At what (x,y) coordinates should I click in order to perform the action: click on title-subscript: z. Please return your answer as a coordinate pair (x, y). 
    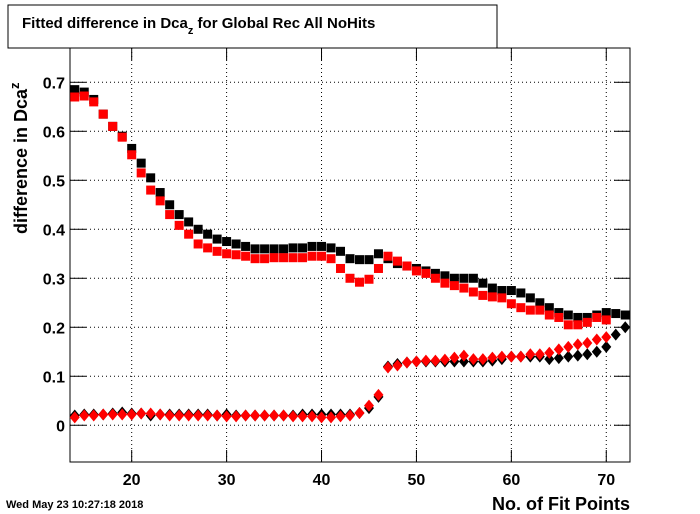
    Looking at the image, I should click on (191, 31).